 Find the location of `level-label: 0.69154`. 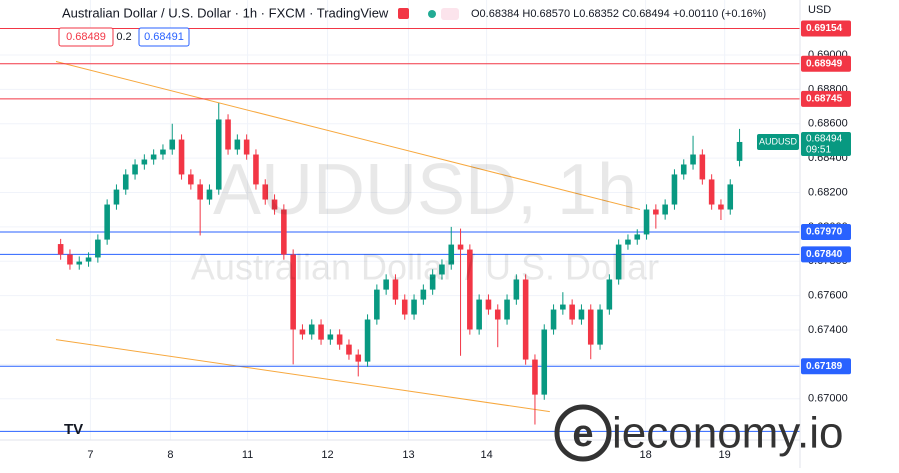

level-label: 0.69154 is located at coordinates (824, 28).